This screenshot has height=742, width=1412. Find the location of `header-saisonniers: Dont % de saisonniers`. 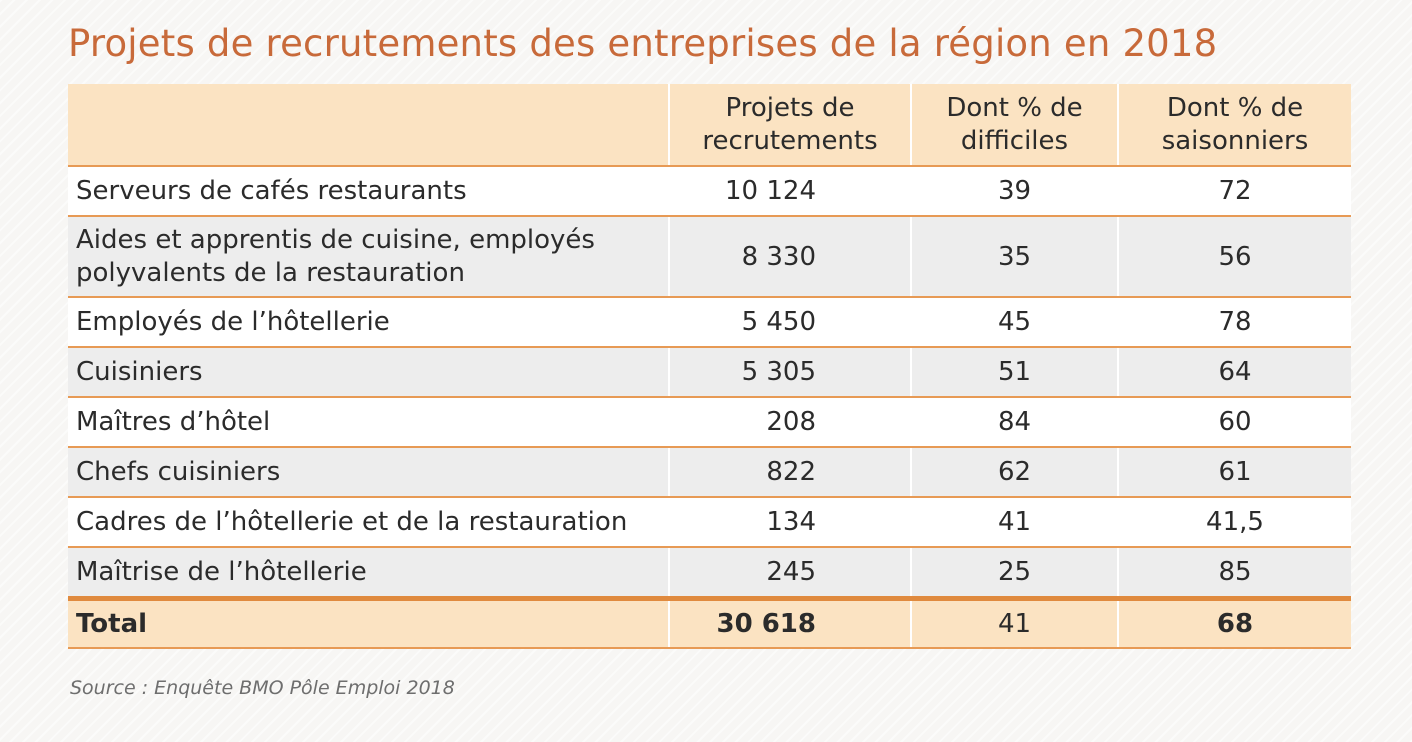

header-saisonniers: Dont % de saisonniers is located at coordinates (1234, 125).